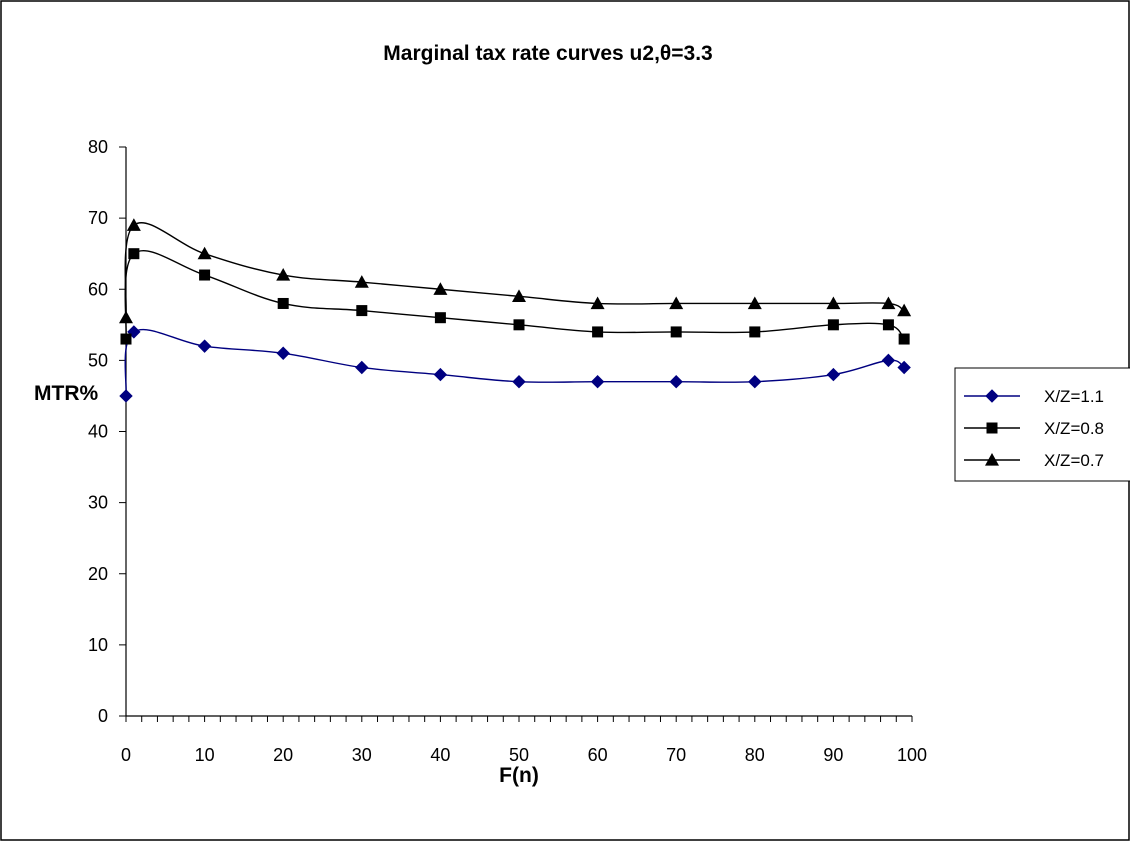  What do you see at coordinates (205, 755) in the screenshot?
I see `x-tick-label: 10` at bounding box center [205, 755].